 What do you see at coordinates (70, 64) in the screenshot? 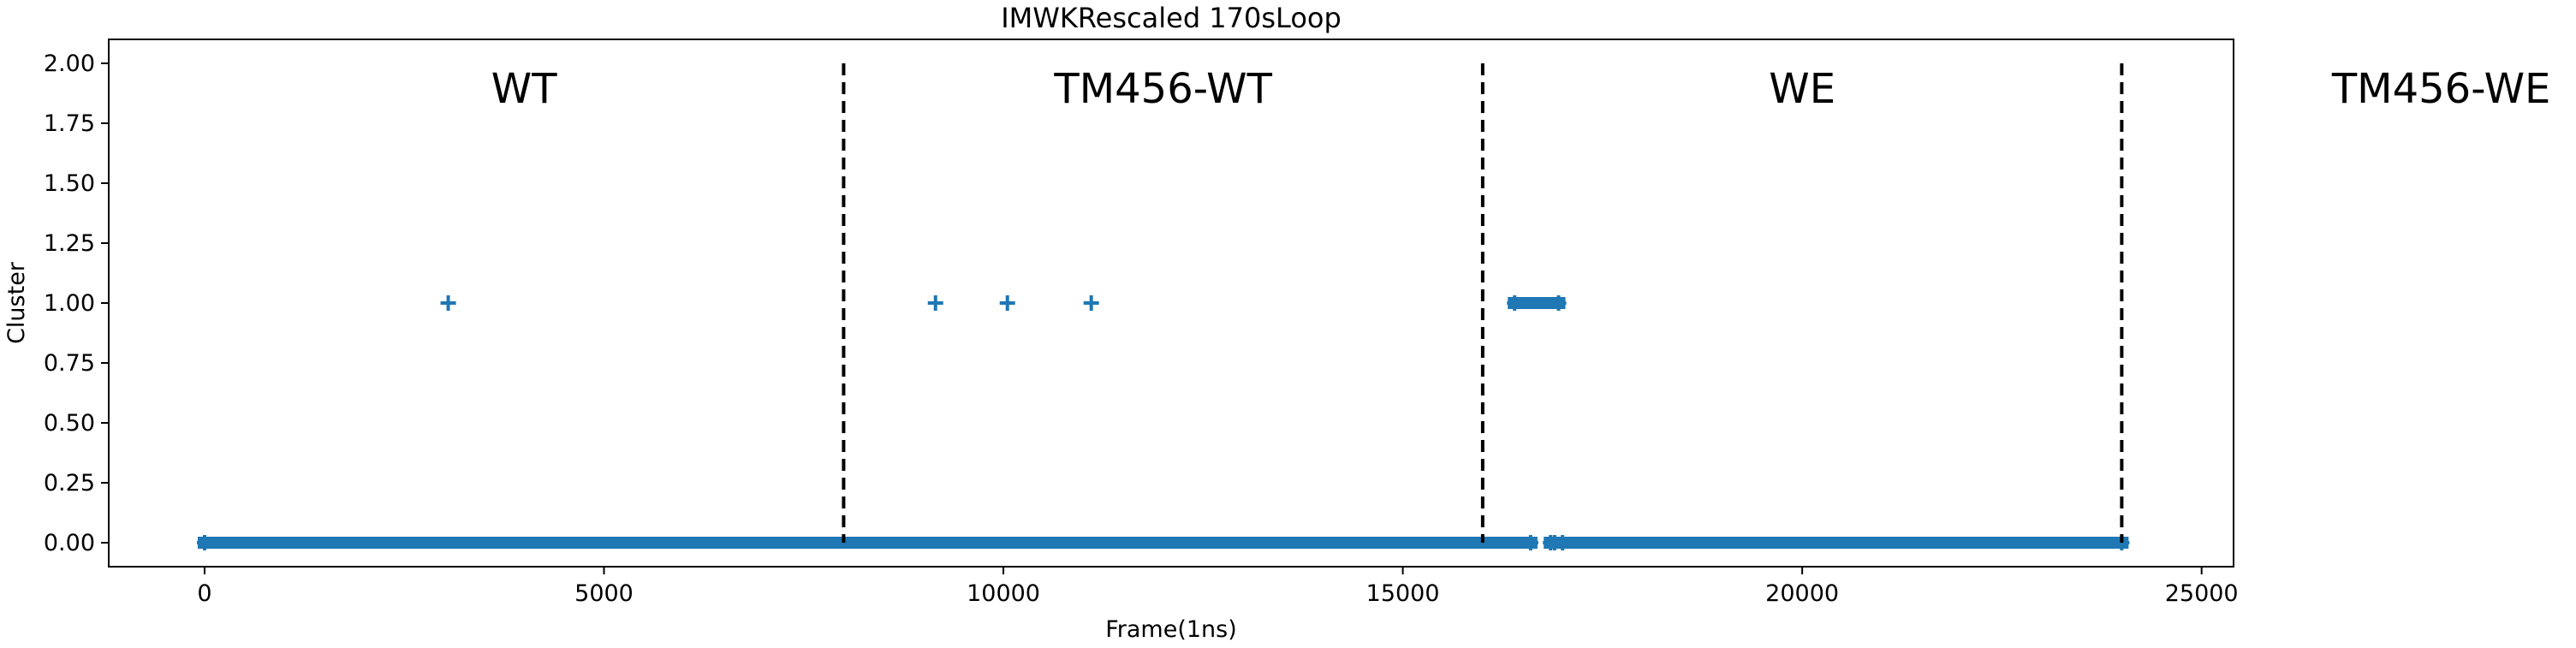
I see `y-tick-label: 2.00` at bounding box center [70, 64].